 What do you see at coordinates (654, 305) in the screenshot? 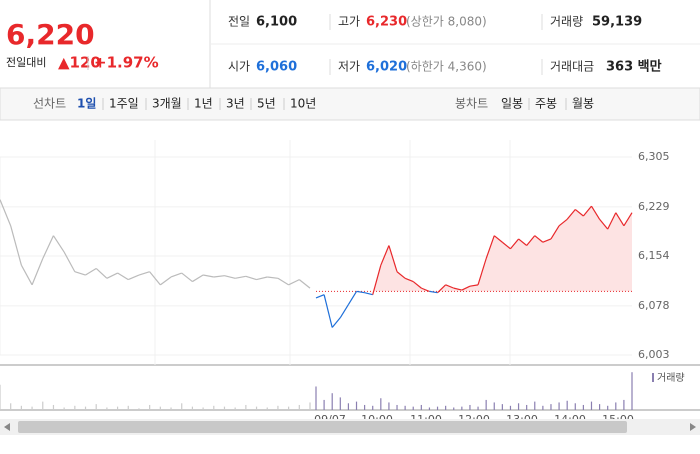
I see `y-tick-label: 6,078` at bounding box center [654, 305].